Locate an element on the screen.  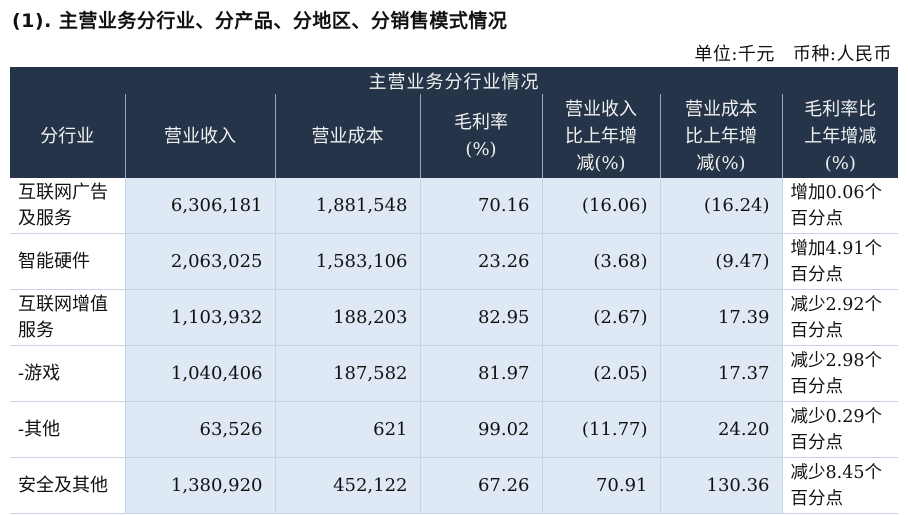
section-heading: (1). 主营业务分行业、分产品、分地区、分销售模式情况 is located at coordinates (260, 21).